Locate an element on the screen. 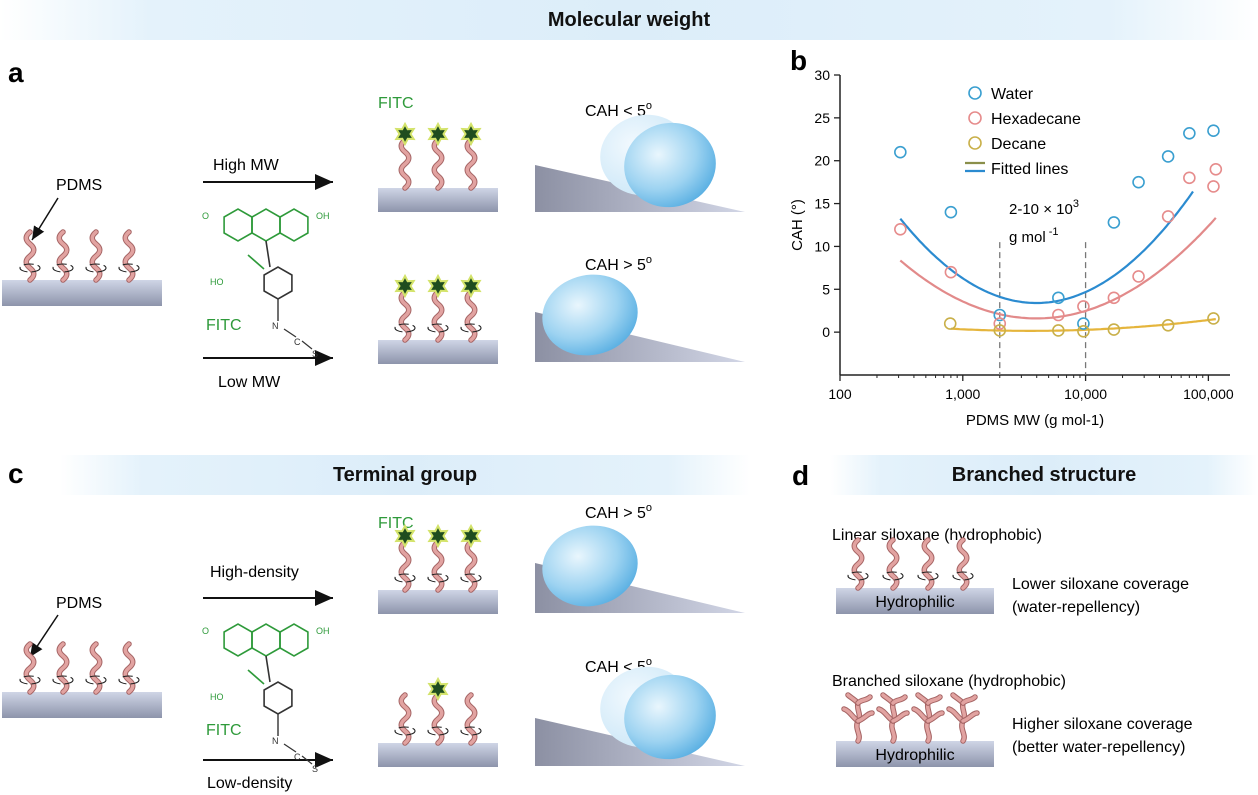 The image size is (1258, 795). legend-label: Fitted lines is located at coordinates (1029, 169).